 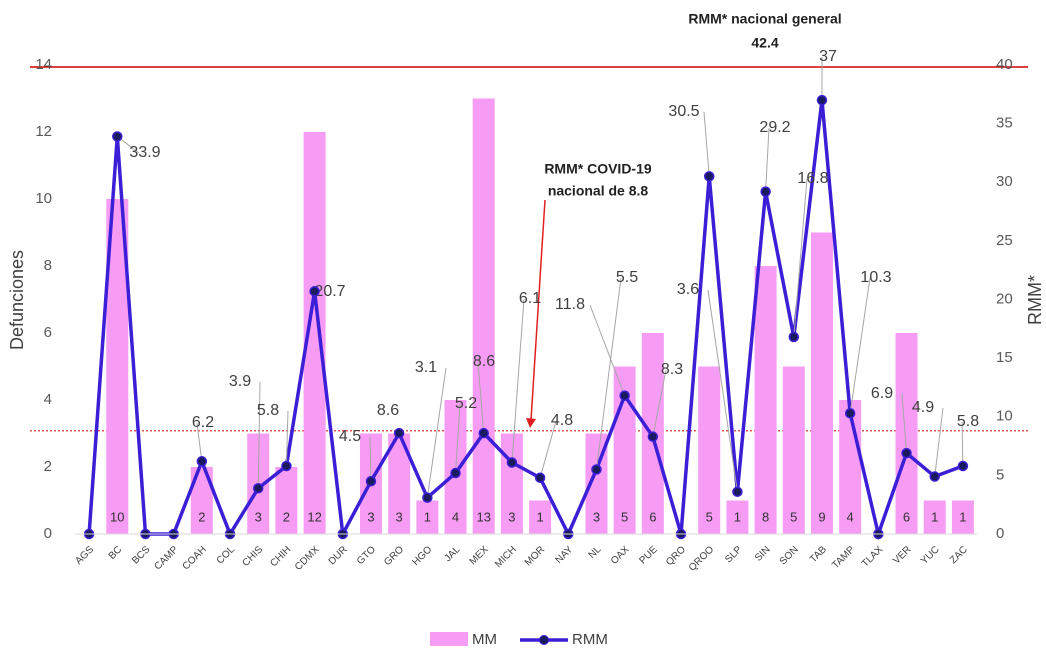 I want to click on x-tick-label: BCS, so click(x=141, y=555).